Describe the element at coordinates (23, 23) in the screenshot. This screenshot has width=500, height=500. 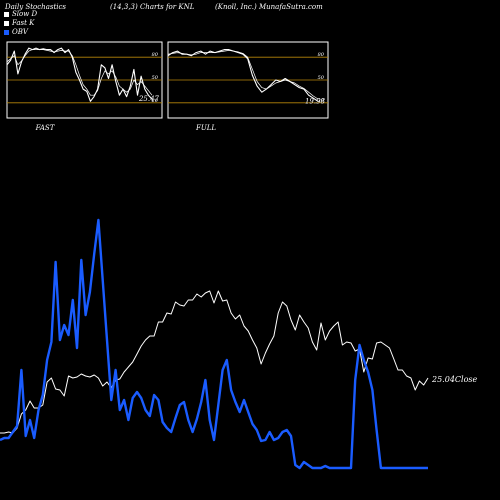
I see `legend-label-fast-k: Fast K` at that location.